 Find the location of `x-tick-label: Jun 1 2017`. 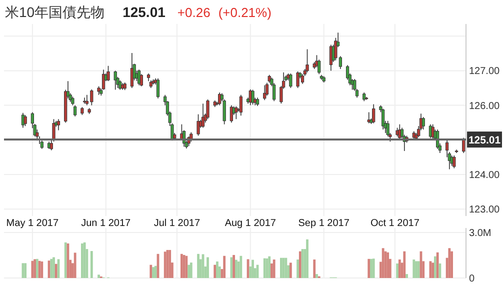

x-tick-label: Jun 1 2017 is located at coordinates (106, 223).